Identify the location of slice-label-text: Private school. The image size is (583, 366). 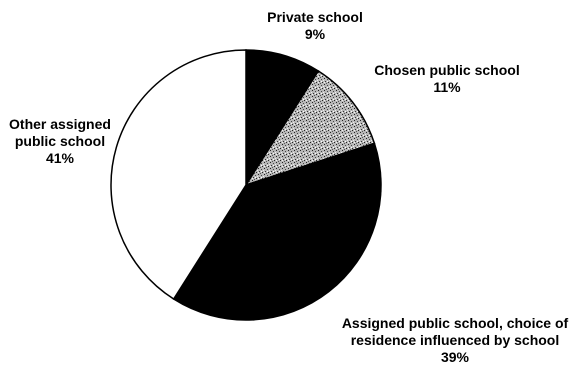
(315, 17).